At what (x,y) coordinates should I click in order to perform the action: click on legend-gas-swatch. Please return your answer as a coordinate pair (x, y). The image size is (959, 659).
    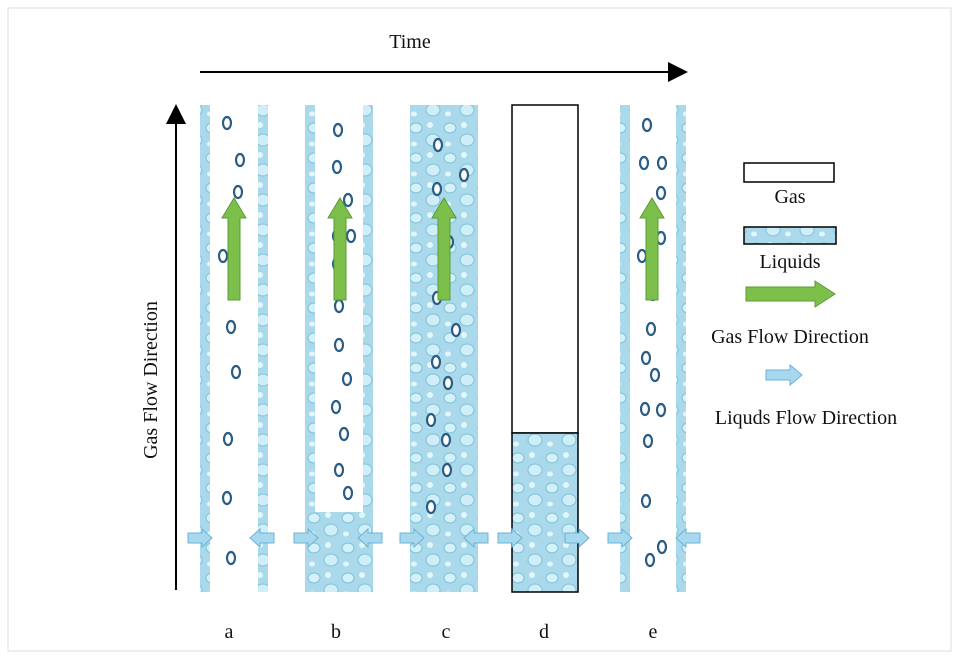
    Looking at the image, I should click on (789, 172).